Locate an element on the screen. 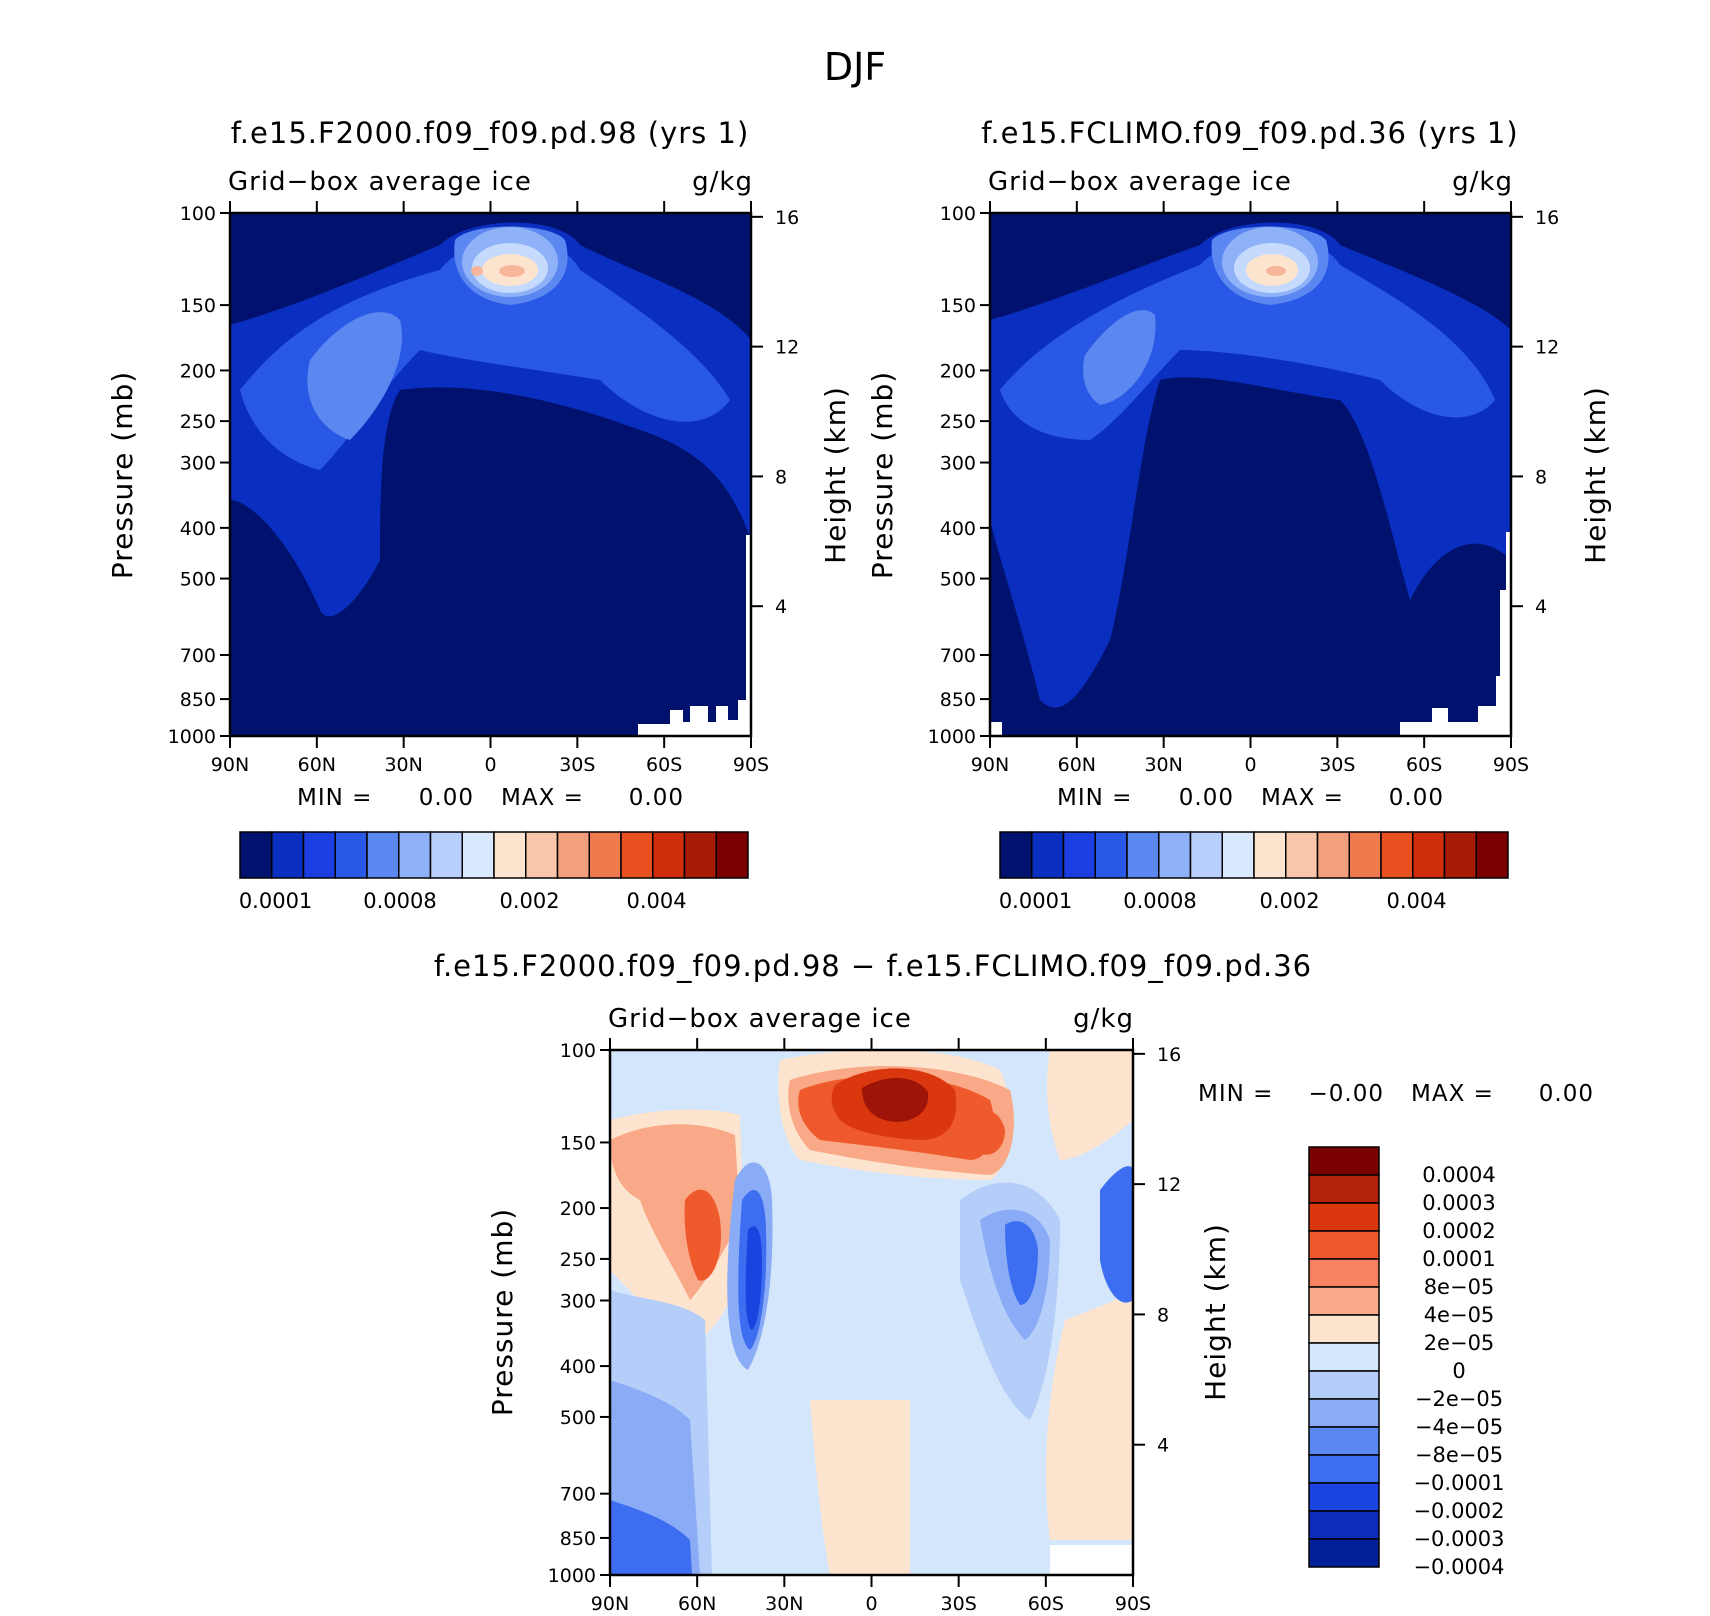 This screenshot has width=1710, height=1616. colorbar-label: 2e−05 is located at coordinates (1459, 1343).